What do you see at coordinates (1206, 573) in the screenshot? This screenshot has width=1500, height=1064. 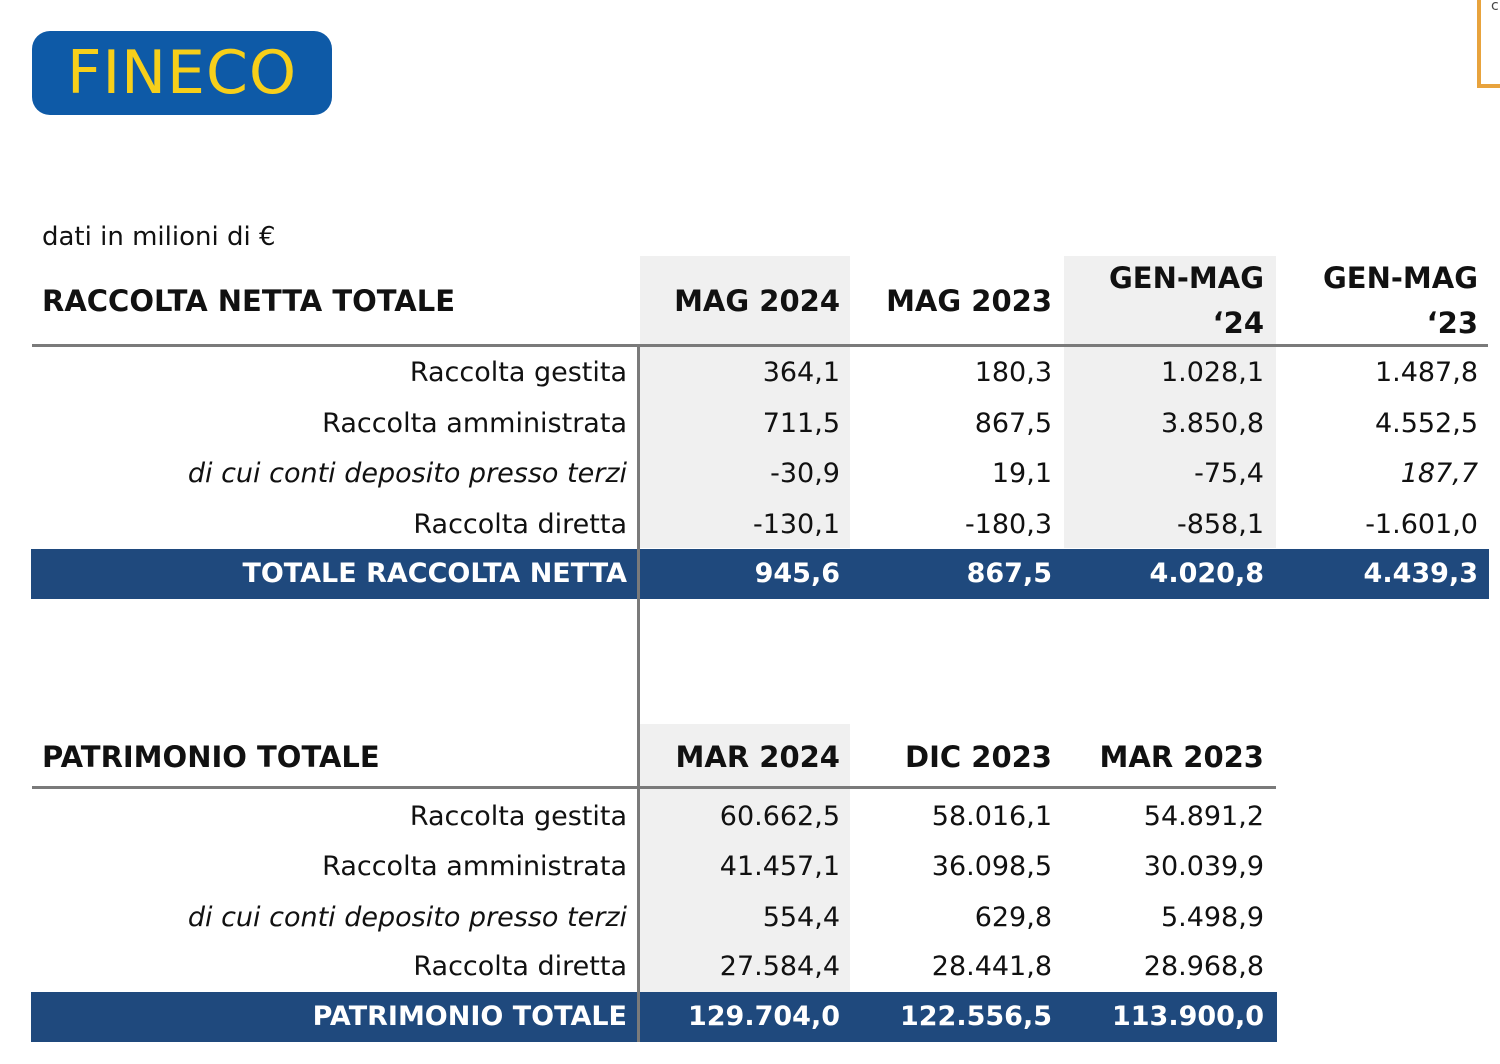 I see `table1-total-cell: 4.020,8` at bounding box center [1206, 573].